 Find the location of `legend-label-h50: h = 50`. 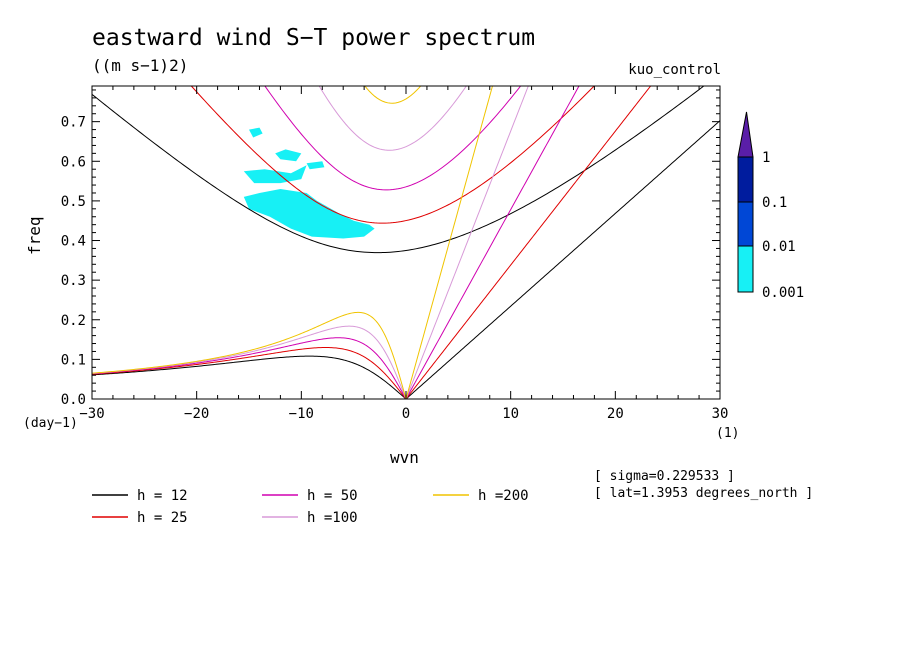

legend-label-h50: h = 50 is located at coordinates (332, 496).